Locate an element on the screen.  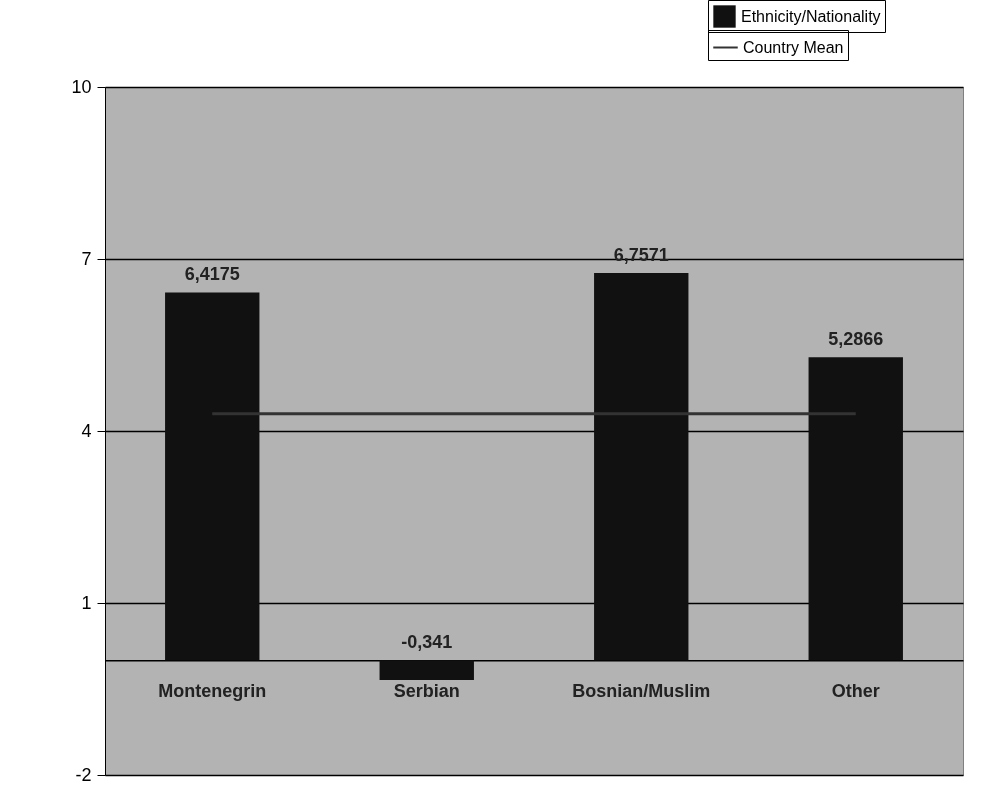
x-tick-label: Bosnian/Muslim is located at coordinates (641, 690).